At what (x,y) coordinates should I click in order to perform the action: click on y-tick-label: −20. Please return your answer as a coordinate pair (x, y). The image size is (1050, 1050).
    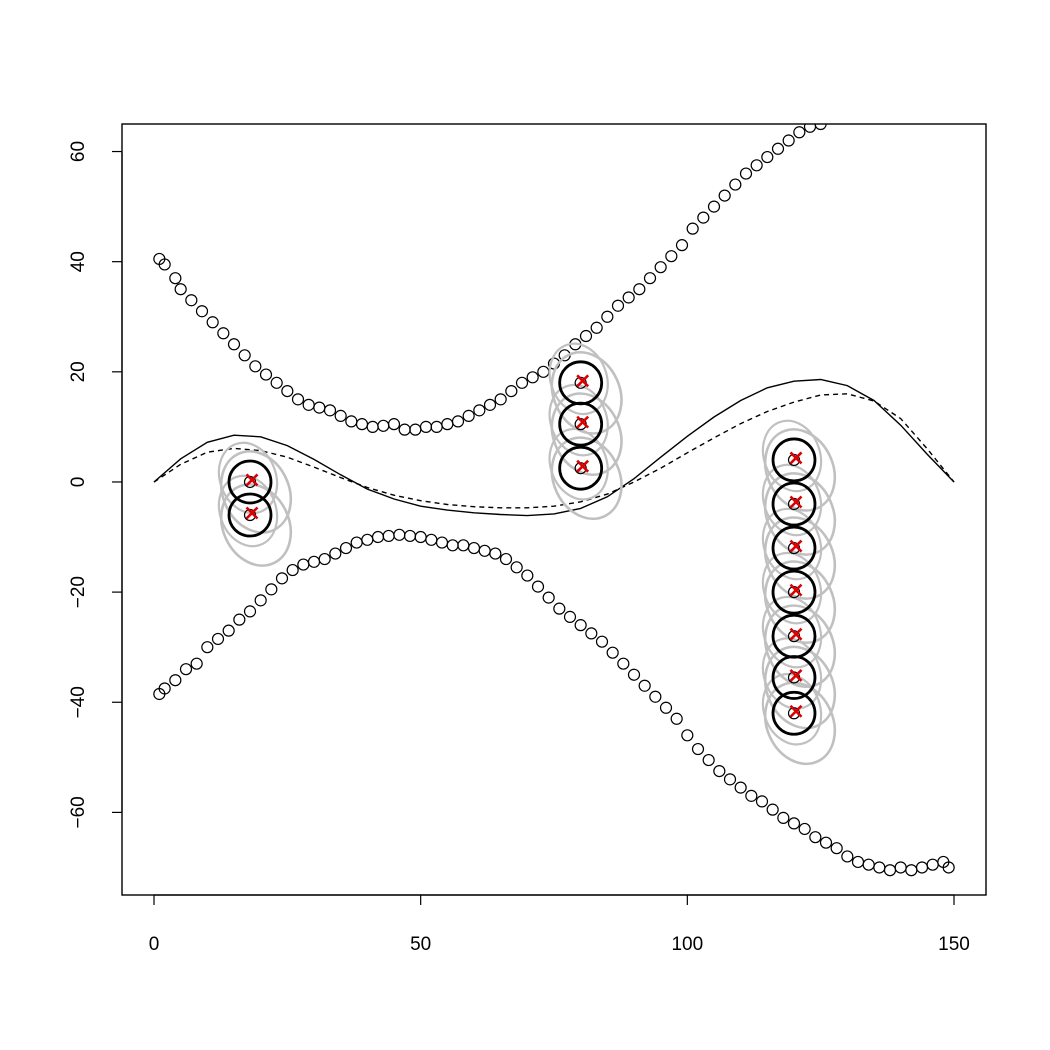
    Looking at the image, I should click on (78, 592).